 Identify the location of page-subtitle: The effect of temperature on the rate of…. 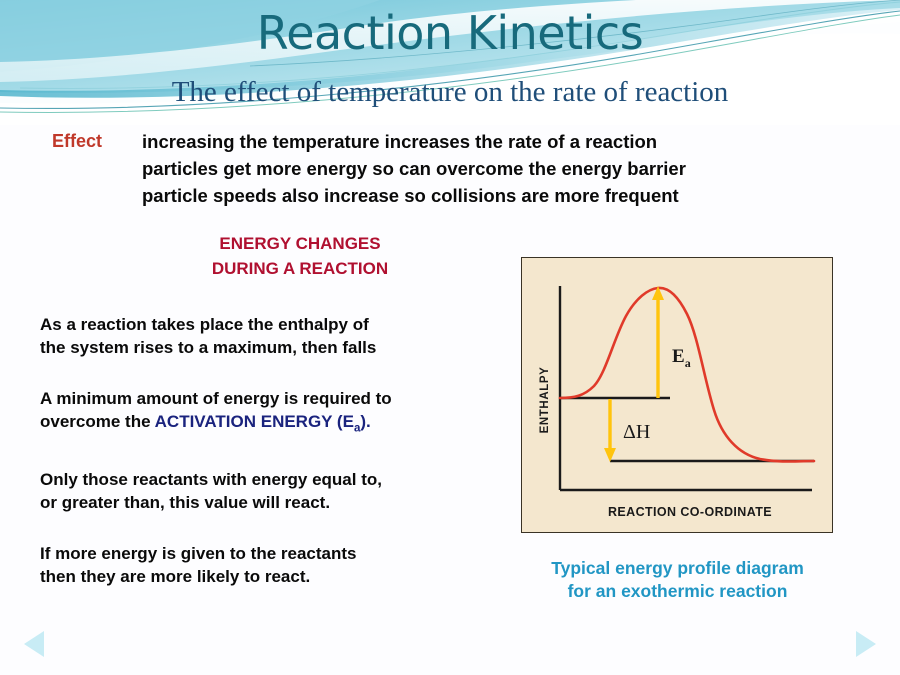
(450, 92).